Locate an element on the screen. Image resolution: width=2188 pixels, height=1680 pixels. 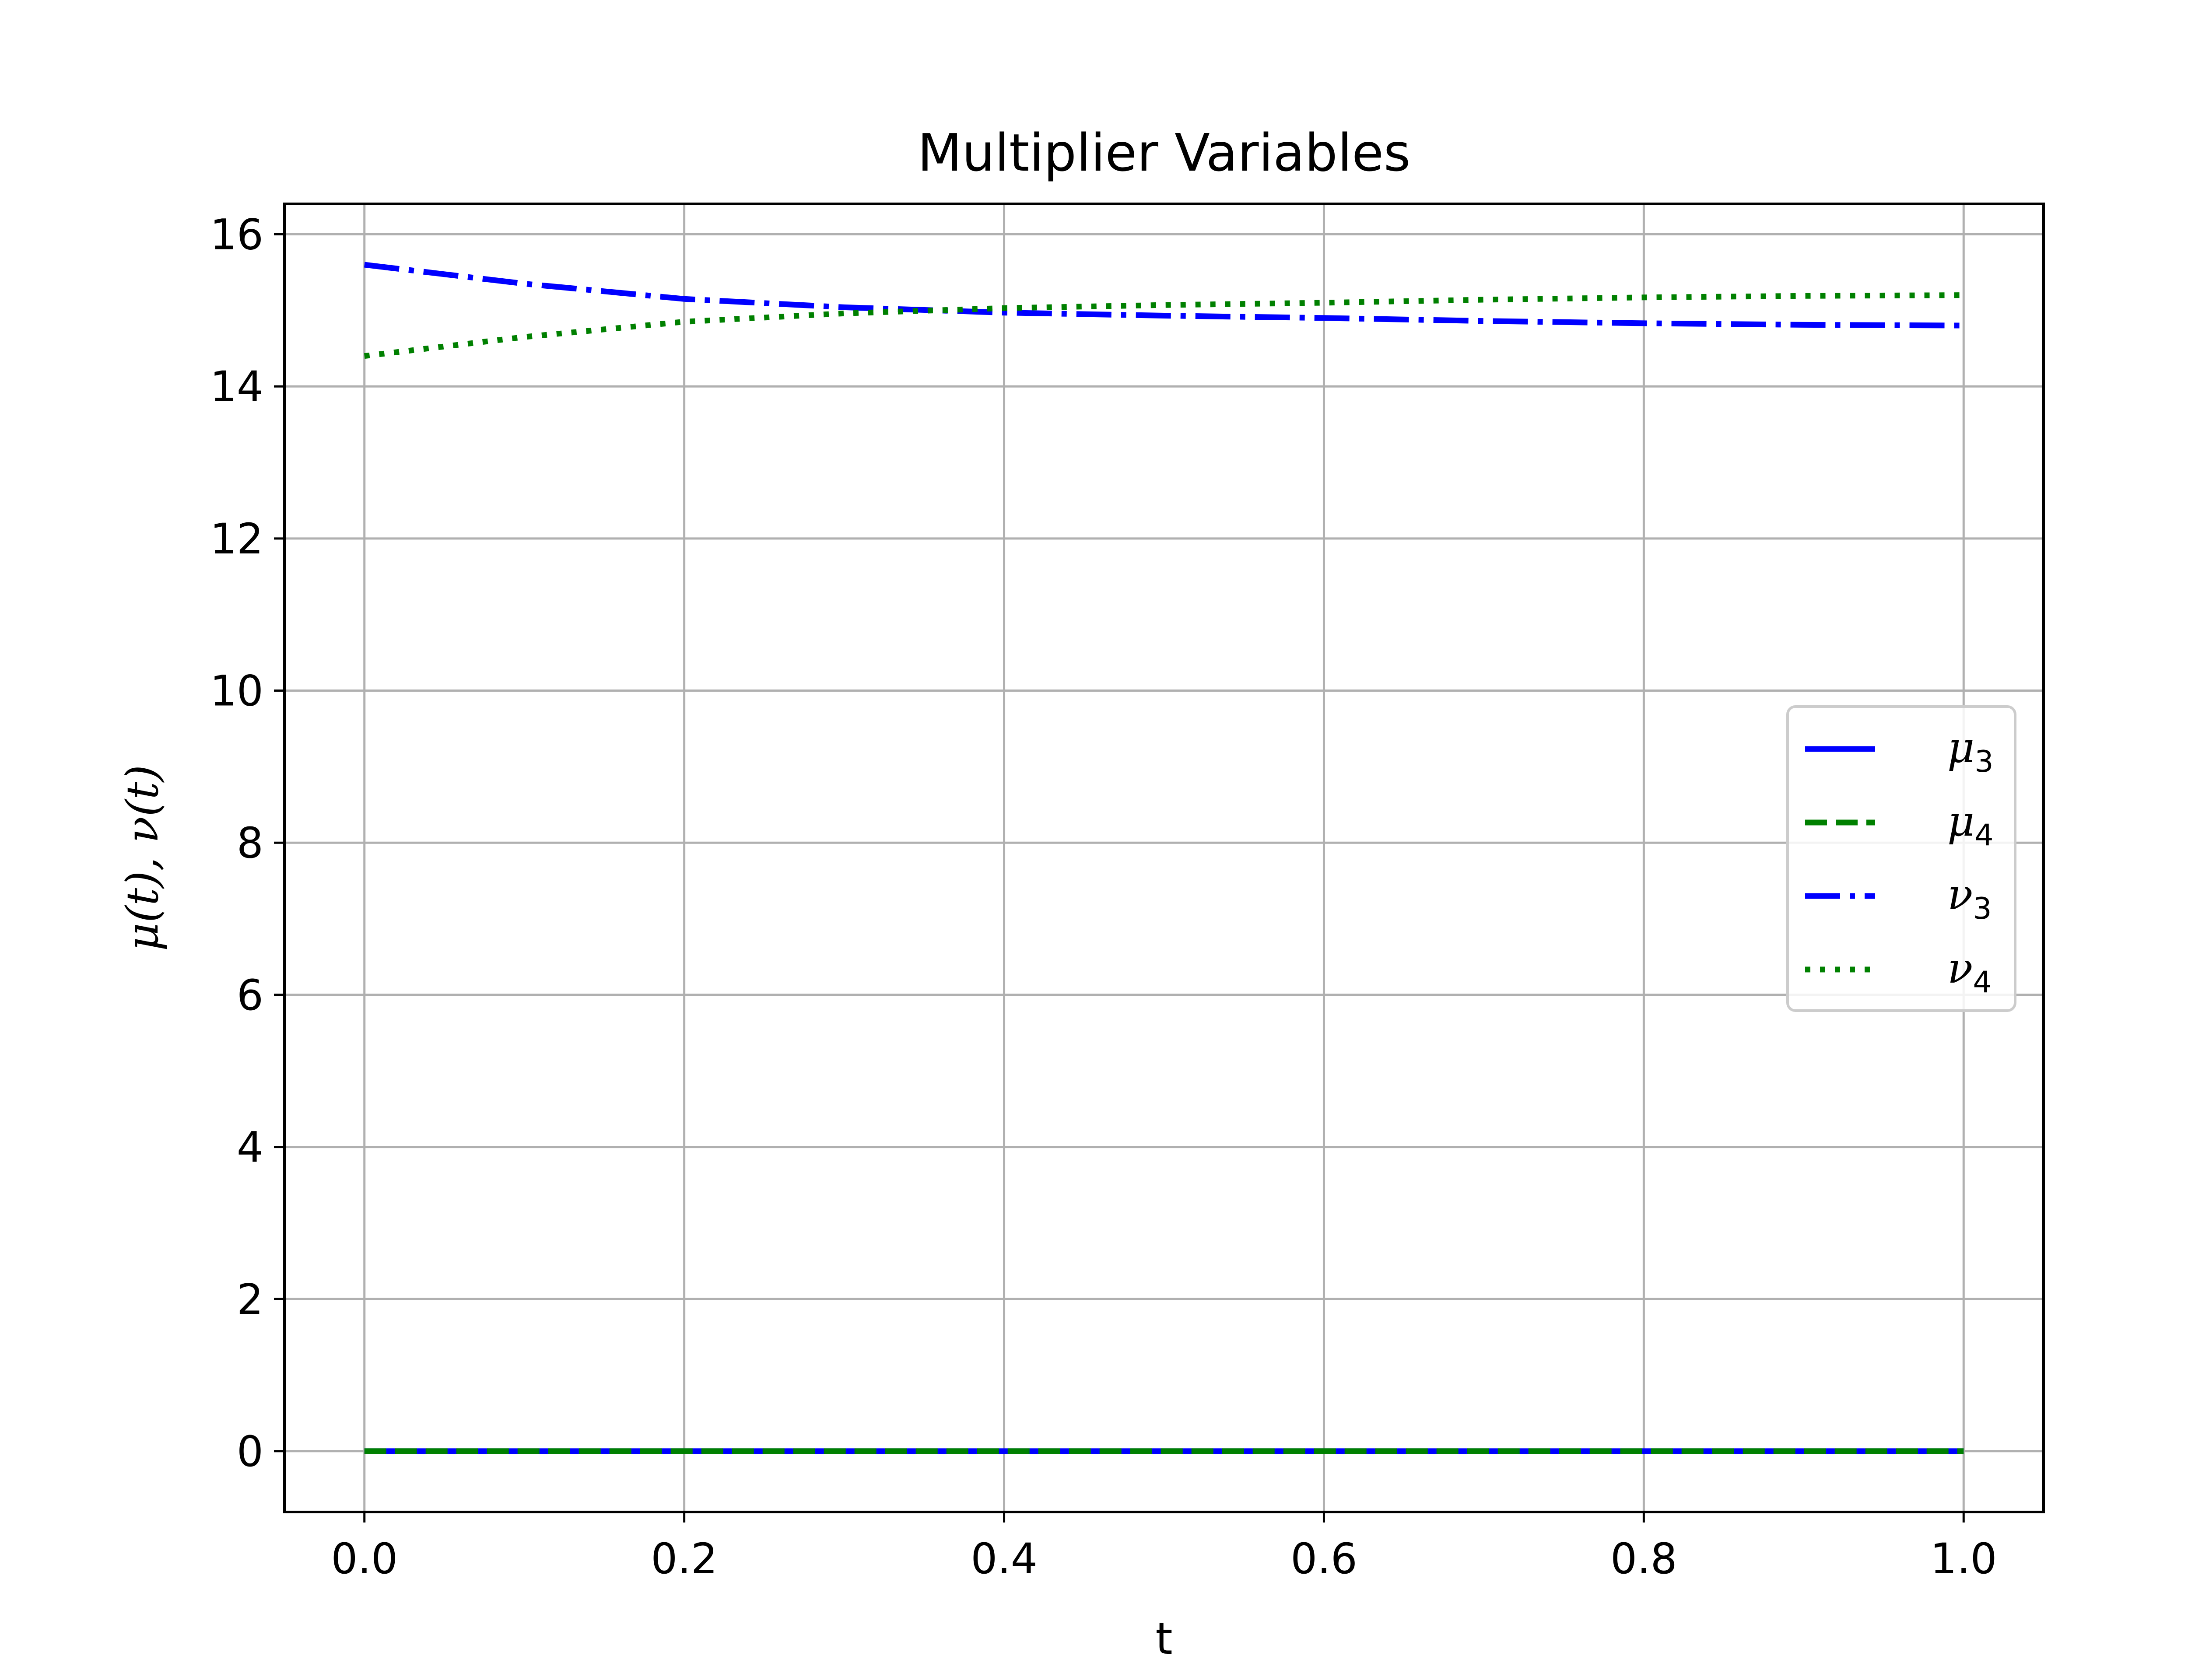
legend-label-ν4: ν4 is located at coordinates (1969, 972).